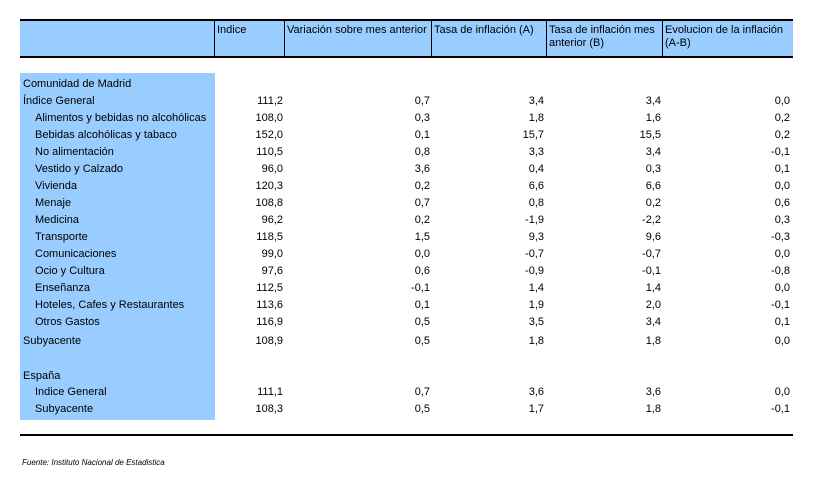  I want to click on header-cell-tasa-a: Tasa de inflación (A), so click(489, 38).